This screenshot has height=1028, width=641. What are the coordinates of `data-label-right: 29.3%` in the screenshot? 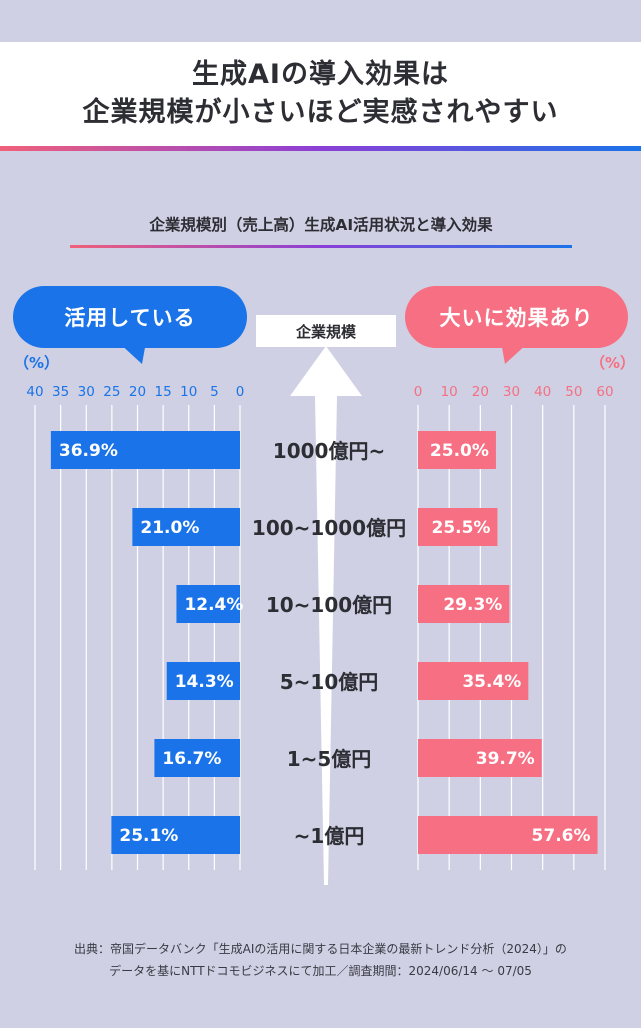 It's located at (472, 605).